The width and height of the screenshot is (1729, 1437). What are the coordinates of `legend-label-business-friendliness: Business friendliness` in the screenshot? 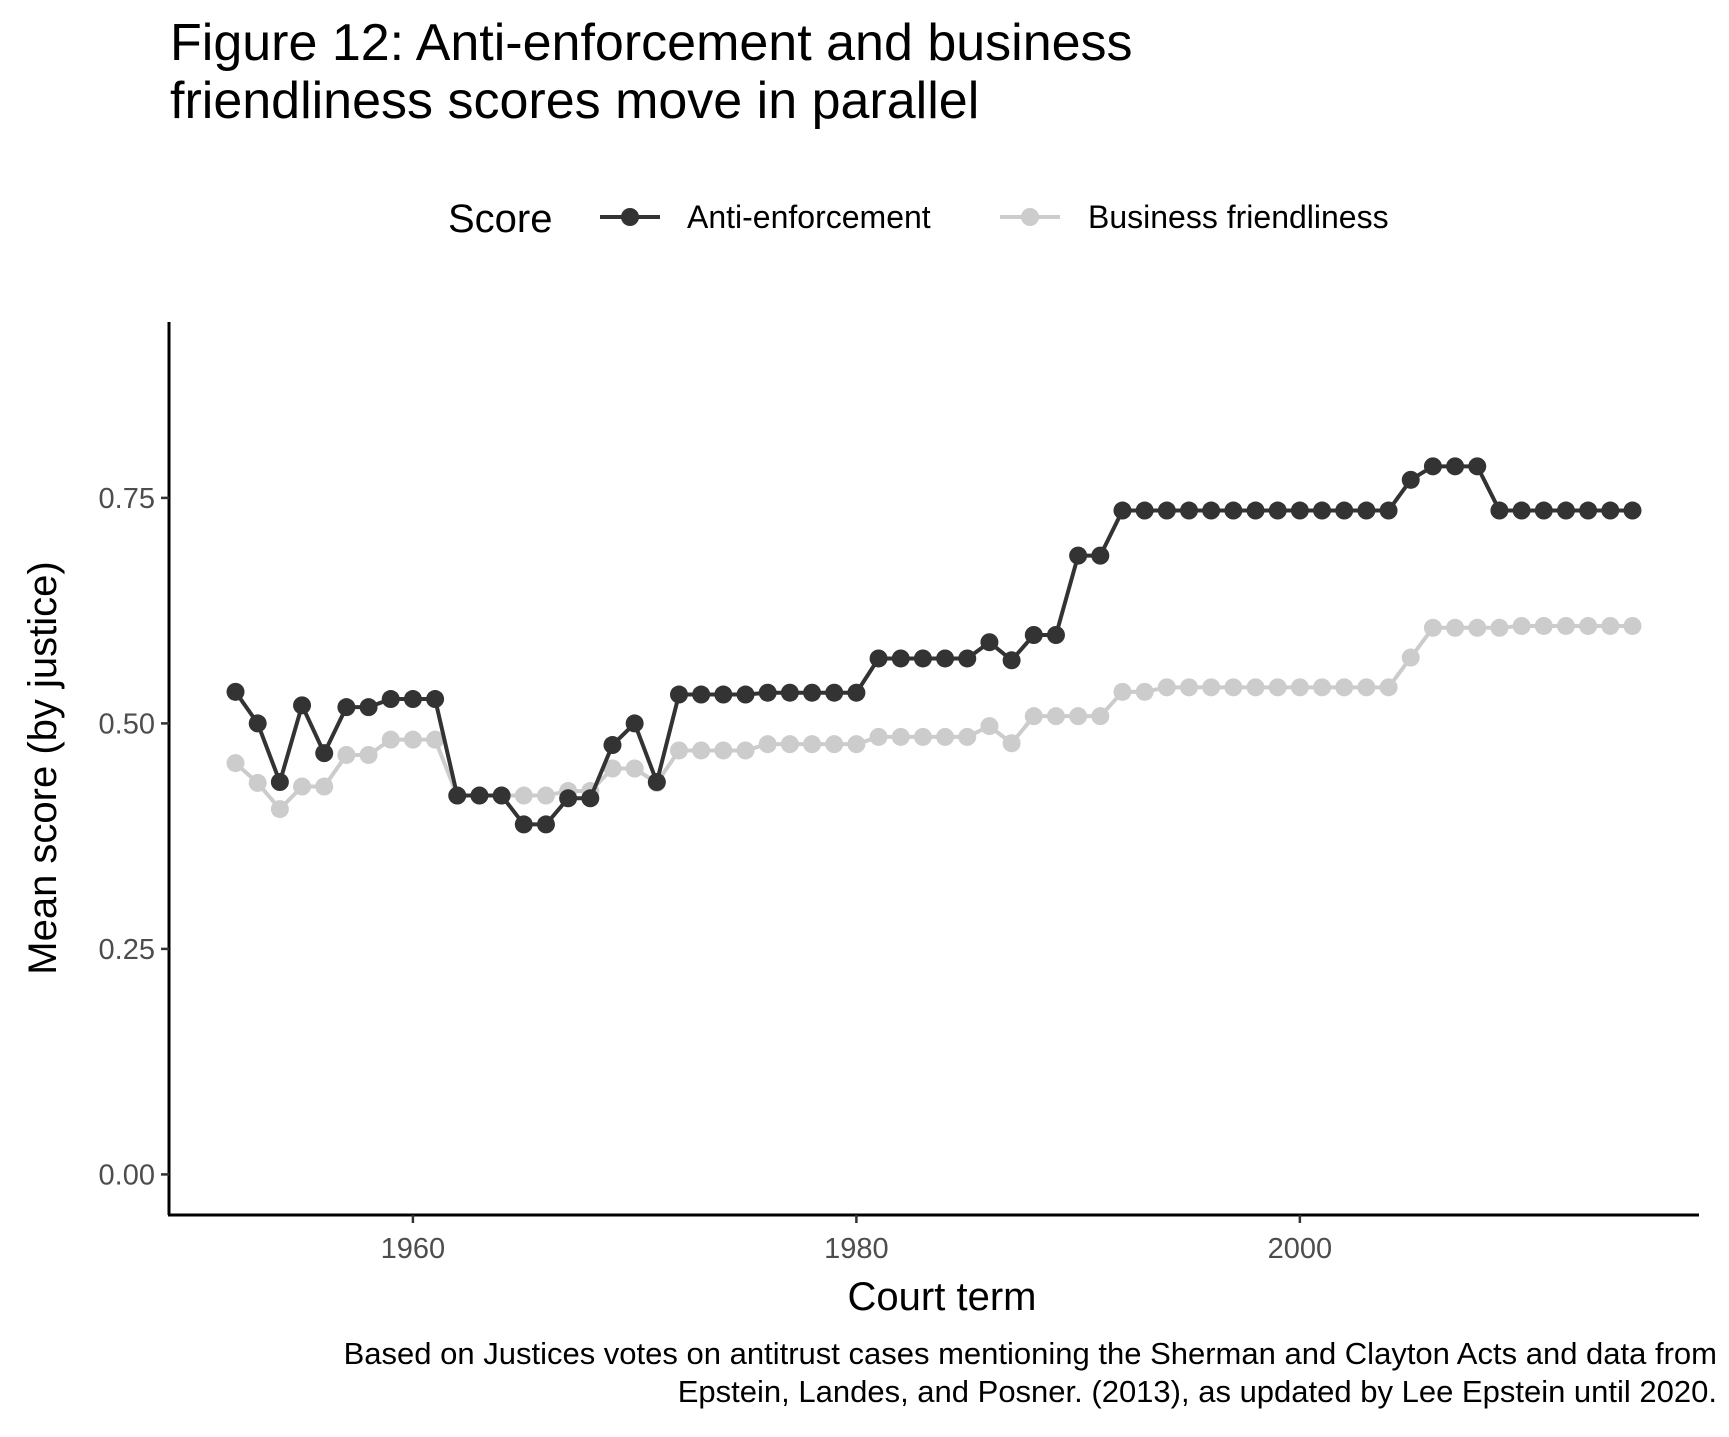 It's located at (1238, 217).